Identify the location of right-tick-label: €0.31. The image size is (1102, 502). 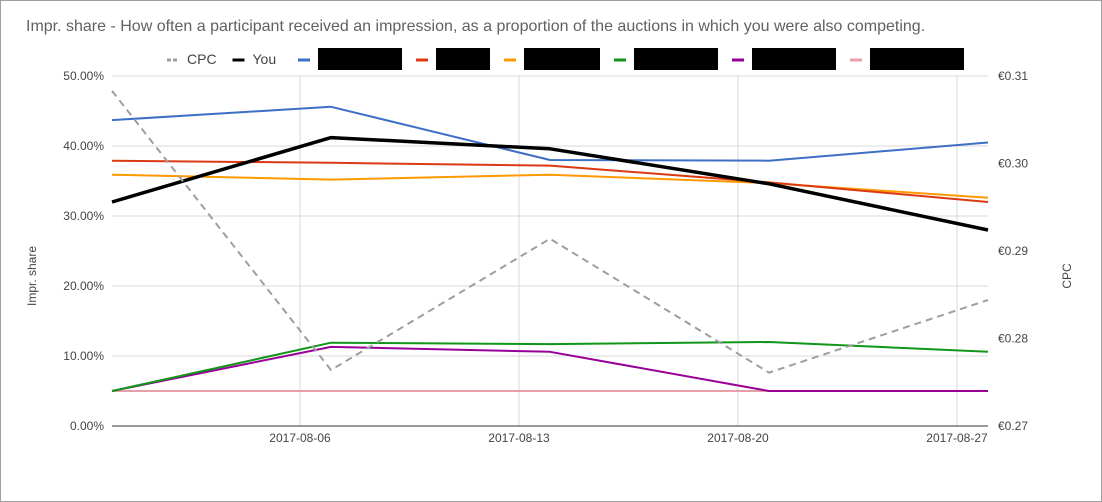
(1013, 76).